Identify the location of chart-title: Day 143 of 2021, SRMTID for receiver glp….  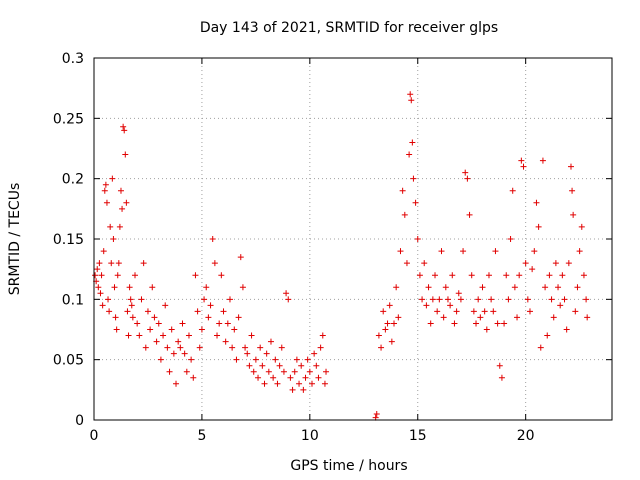
(349, 28).